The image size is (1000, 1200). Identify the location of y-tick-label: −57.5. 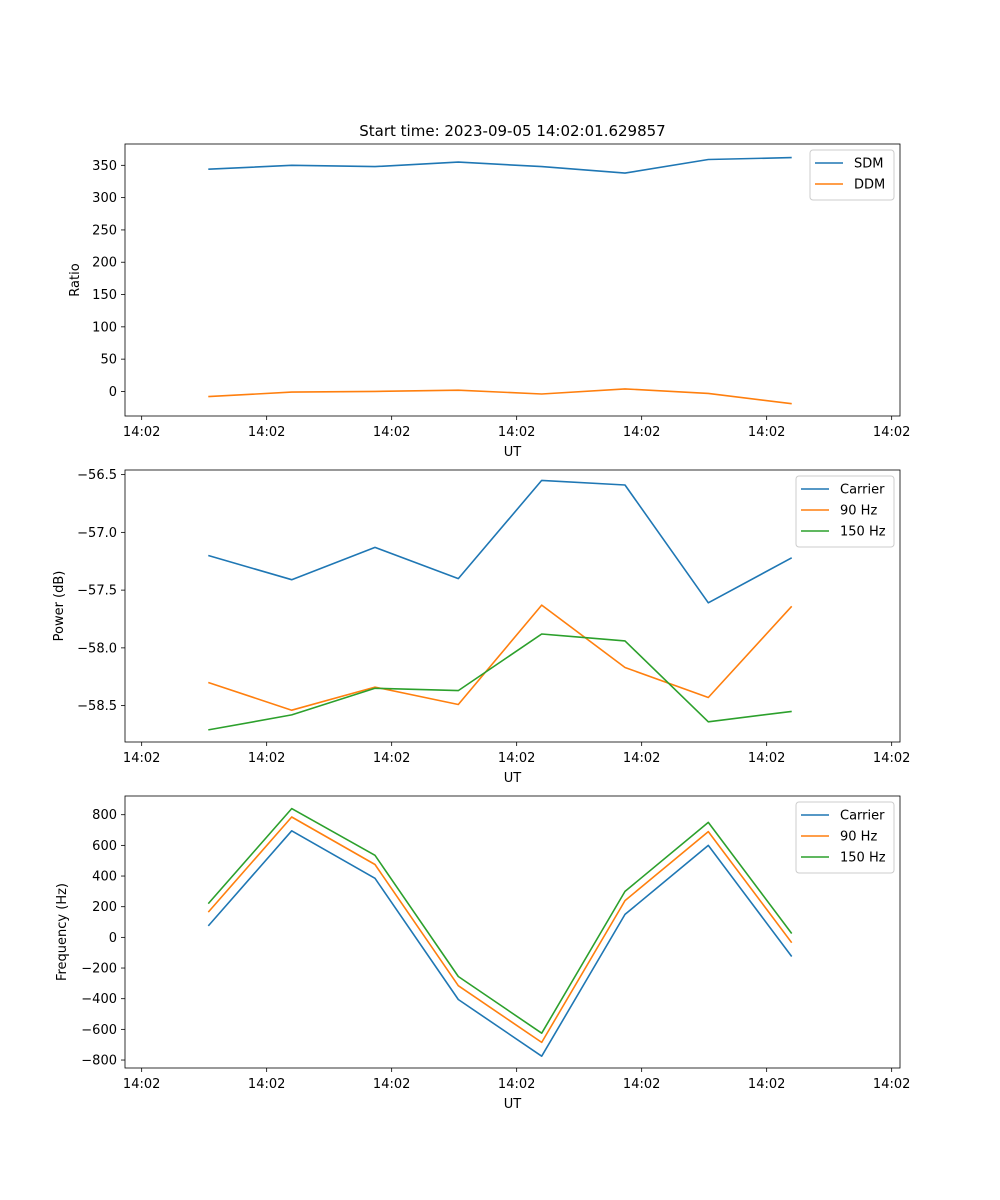
(97, 591).